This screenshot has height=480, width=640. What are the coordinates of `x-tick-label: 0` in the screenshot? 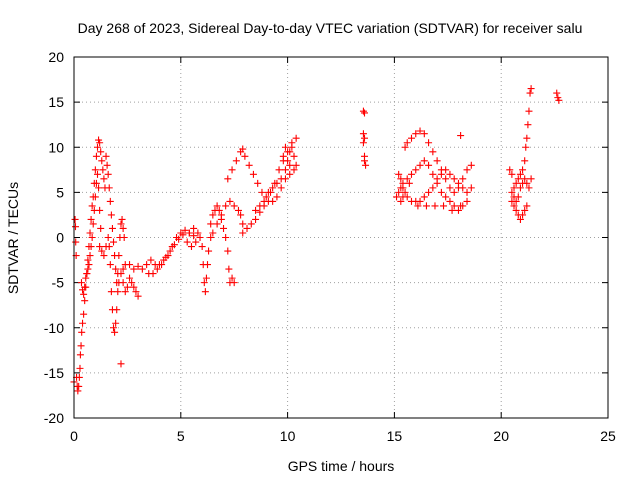 It's located at (74, 436).